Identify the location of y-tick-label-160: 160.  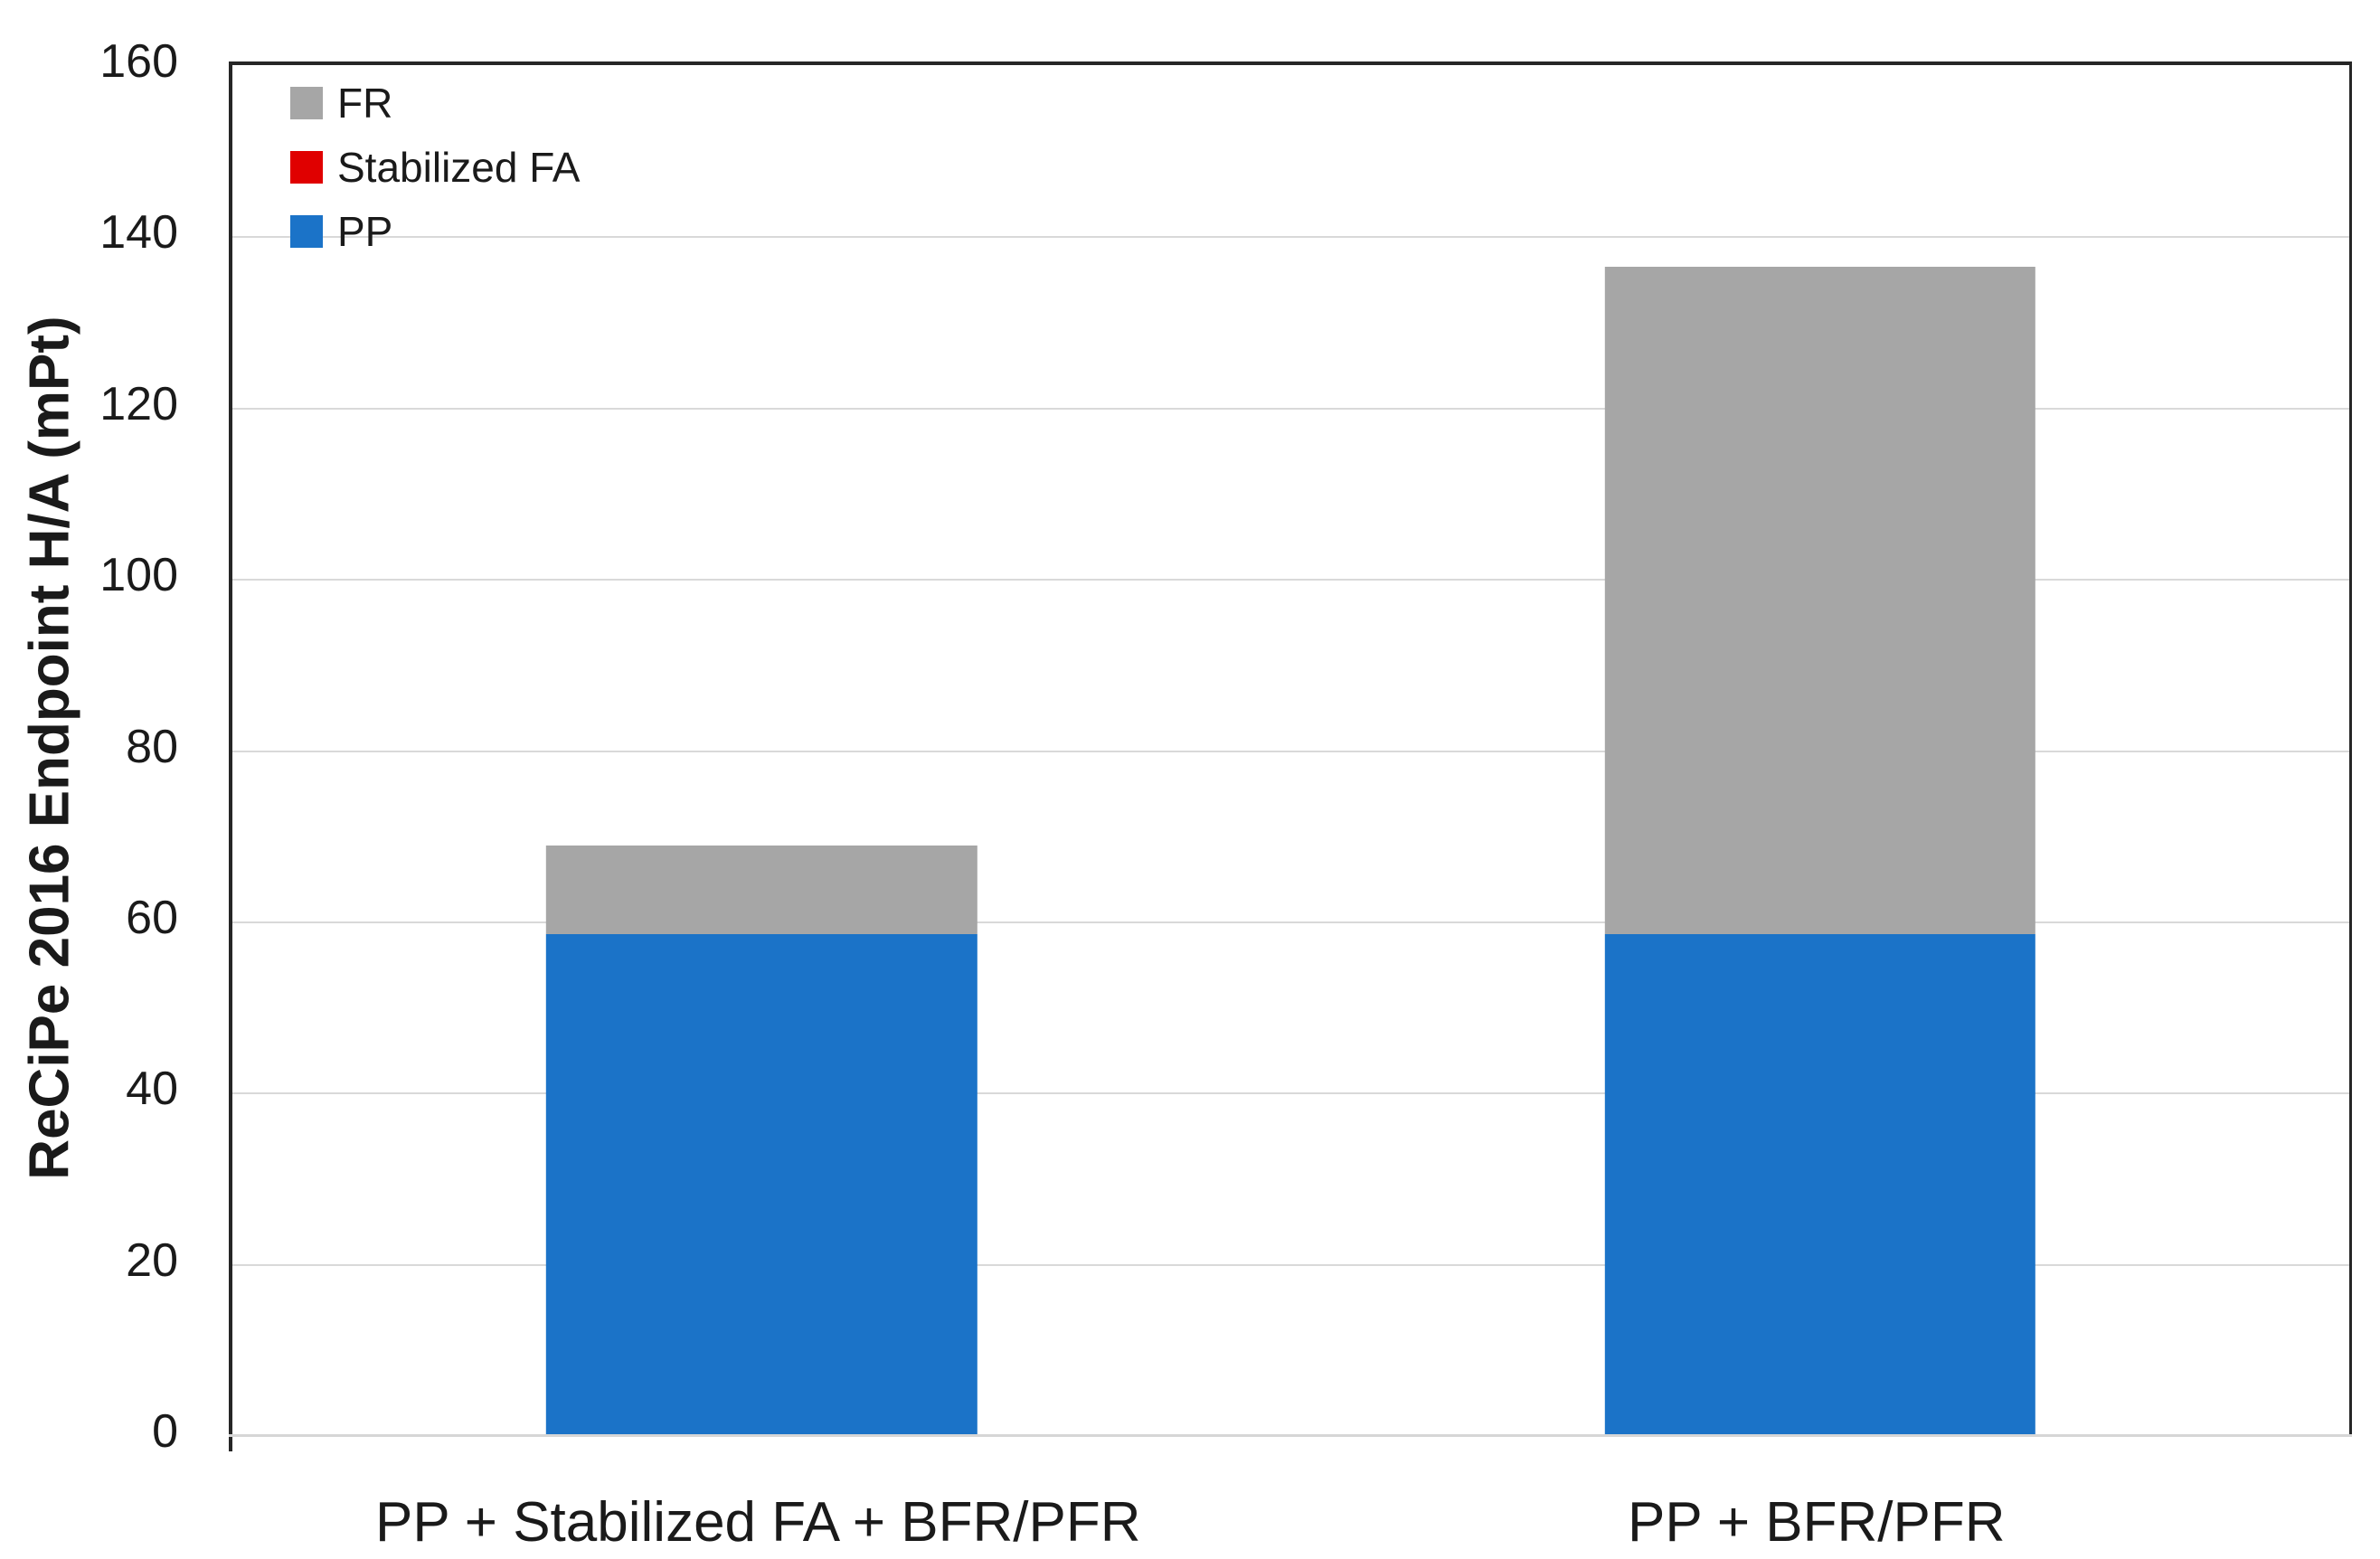
(139, 61).